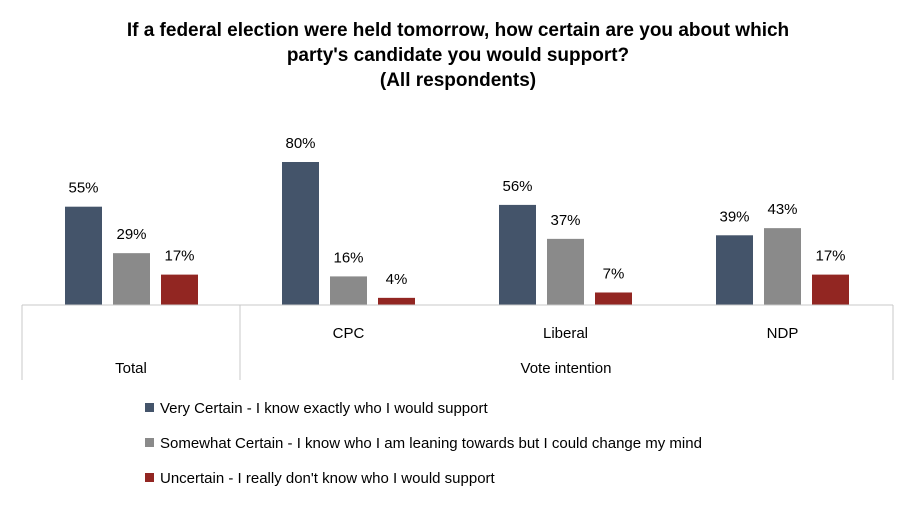 This screenshot has height=505, width=916. What do you see at coordinates (517, 186) in the screenshot?
I see `data-label: 56%` at bounding box center [517, 186].